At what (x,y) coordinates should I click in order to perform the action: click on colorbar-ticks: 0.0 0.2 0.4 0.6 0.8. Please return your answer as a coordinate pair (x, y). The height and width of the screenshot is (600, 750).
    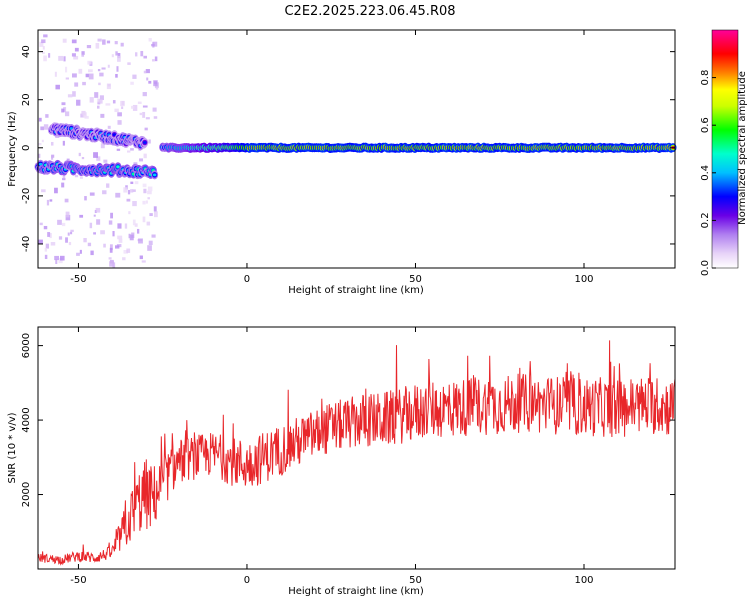
    Looking at the image, I should click on (708, 173).